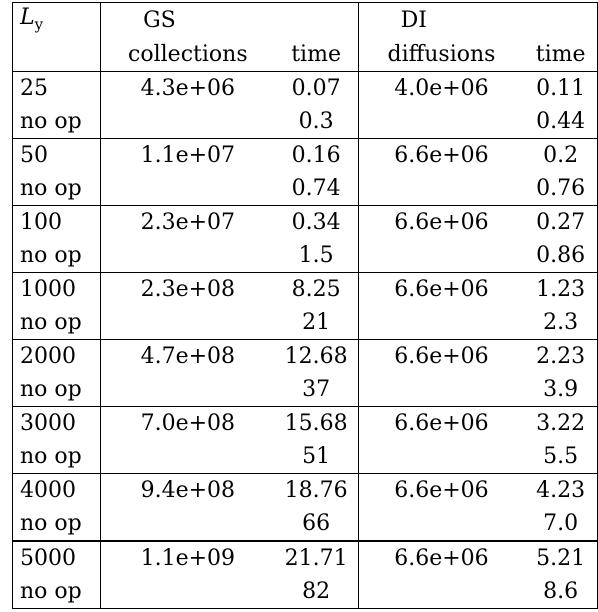  I want to click on di-time-value: 0.2, so click(561, 155).